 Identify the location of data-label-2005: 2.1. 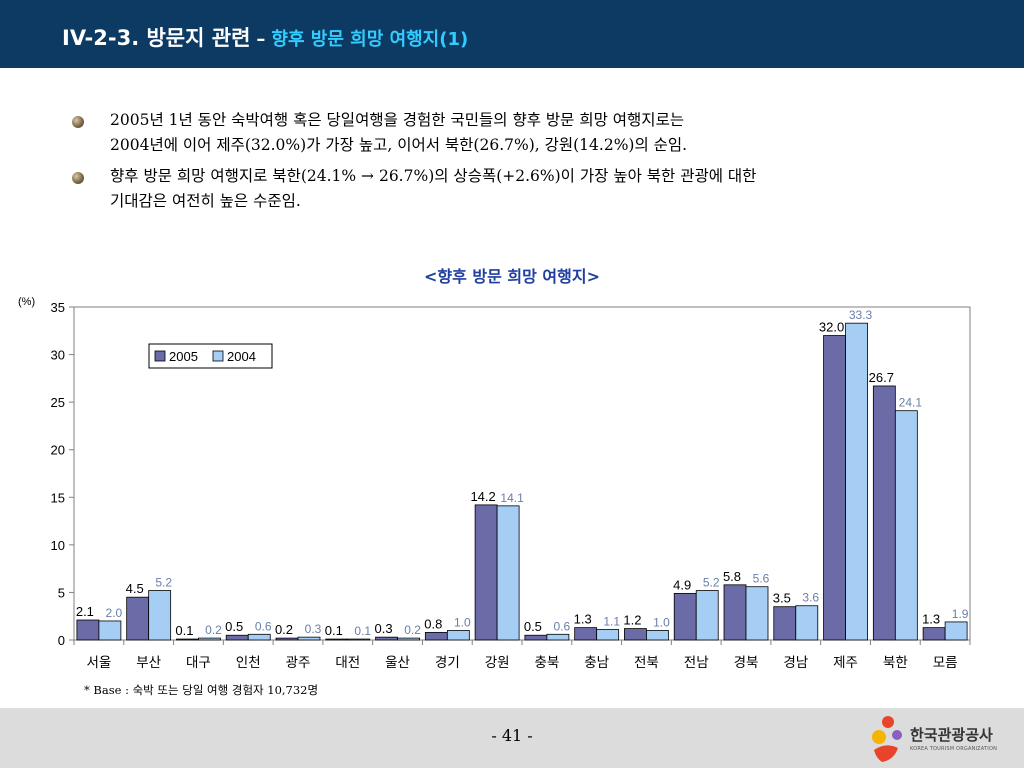
(85, 611).